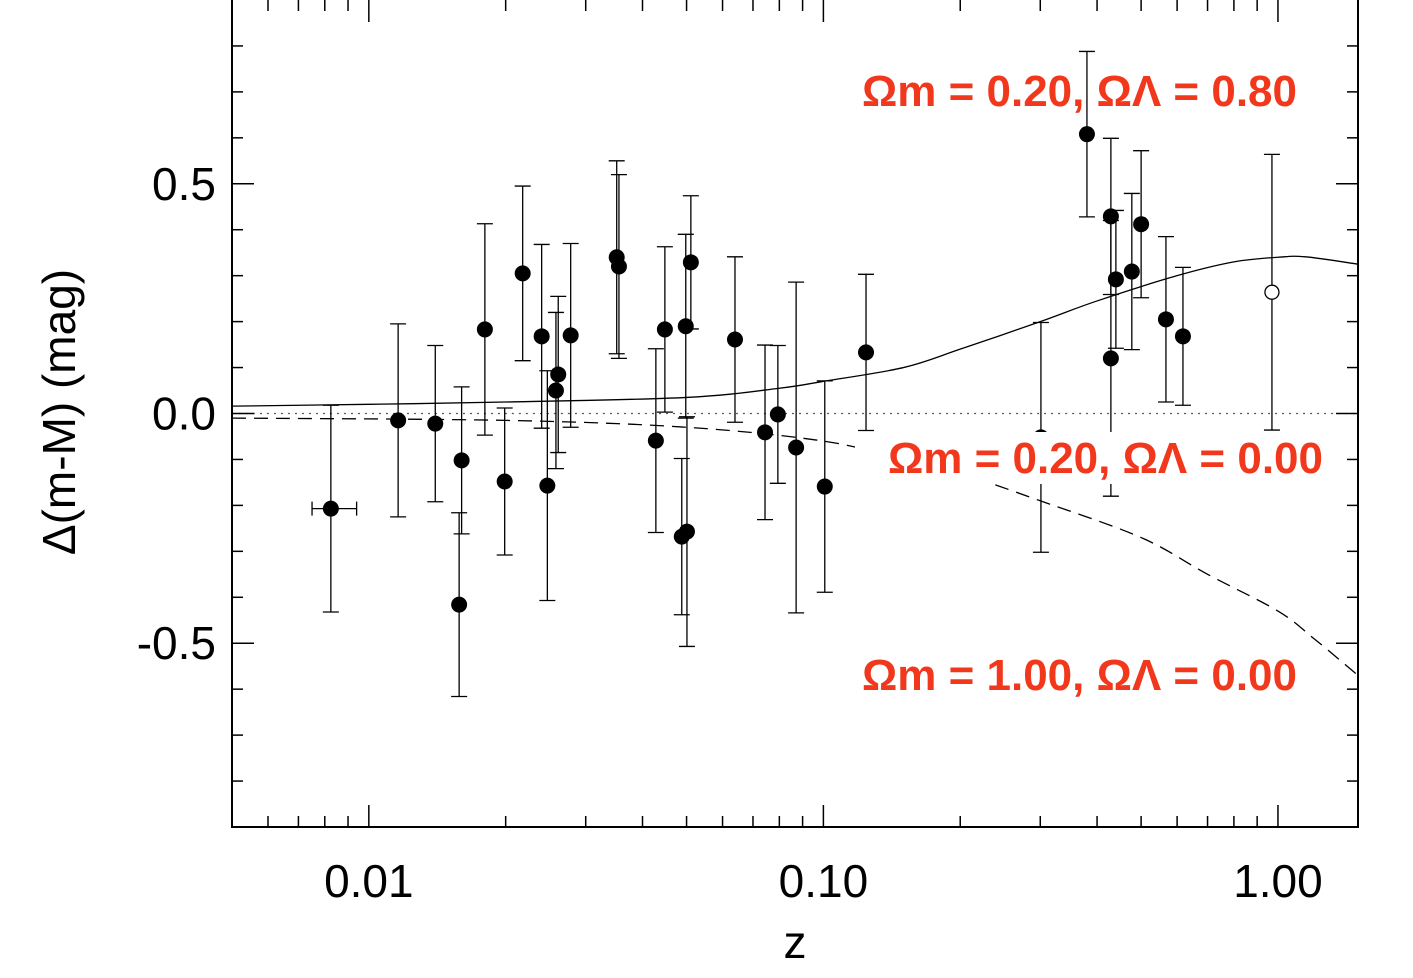  I want to click on x-axis-label: z, so click(795, 942).